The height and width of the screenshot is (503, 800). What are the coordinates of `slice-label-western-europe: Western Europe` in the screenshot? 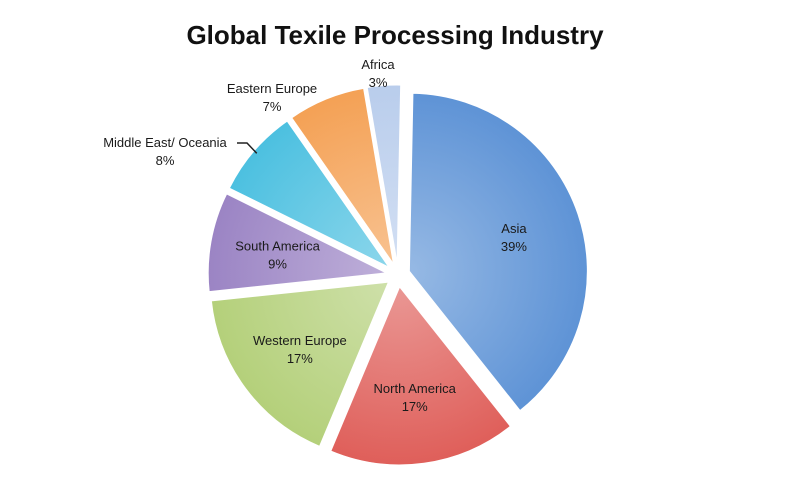 It's located at (300, 340).